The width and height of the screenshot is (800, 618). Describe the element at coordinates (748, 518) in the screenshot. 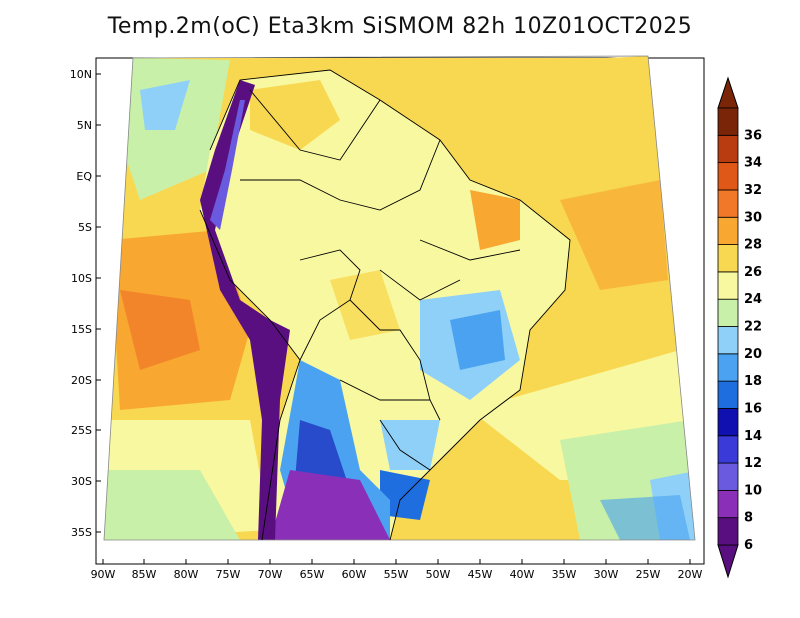

I see `colorbar-label: 8` at that location.